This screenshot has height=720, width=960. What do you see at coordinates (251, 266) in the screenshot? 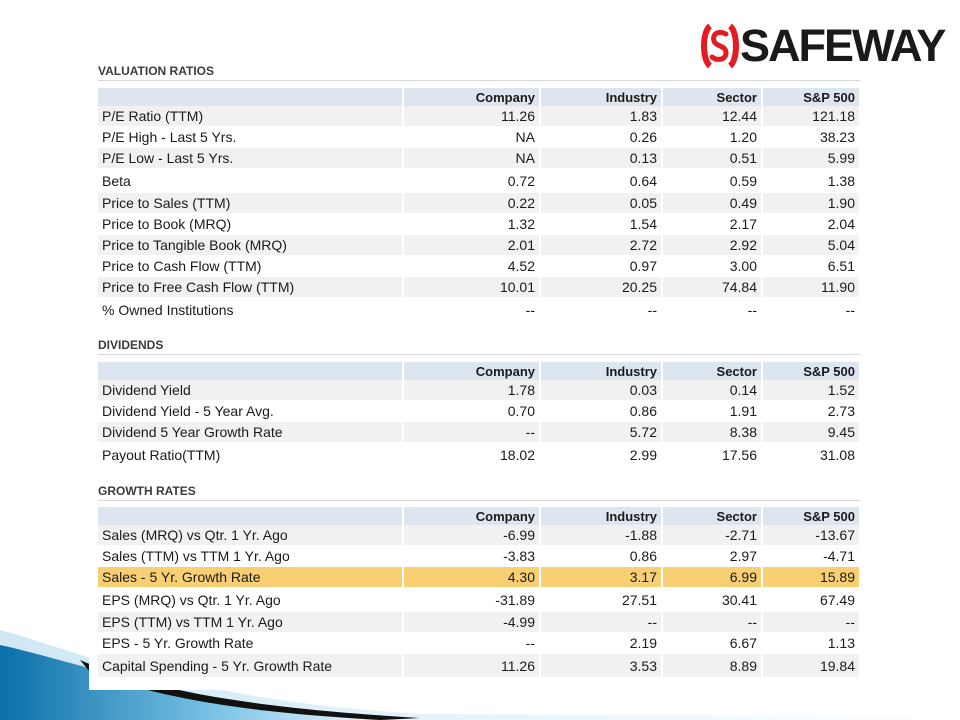
I see `row-label: Price to Cash Flow (TTM)` at bounding box center [251, 266].